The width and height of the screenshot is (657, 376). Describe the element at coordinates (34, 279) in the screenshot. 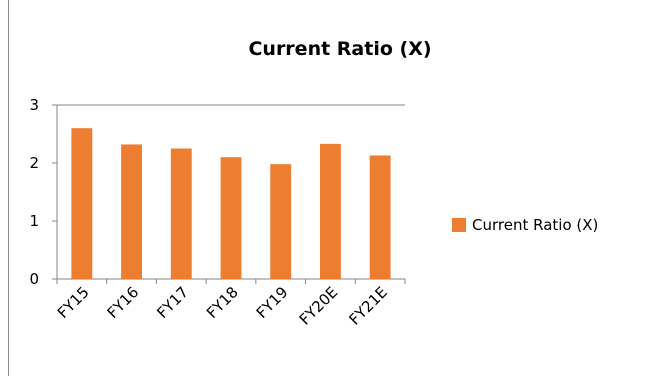

I see `y-tick-label: 0` at that location.